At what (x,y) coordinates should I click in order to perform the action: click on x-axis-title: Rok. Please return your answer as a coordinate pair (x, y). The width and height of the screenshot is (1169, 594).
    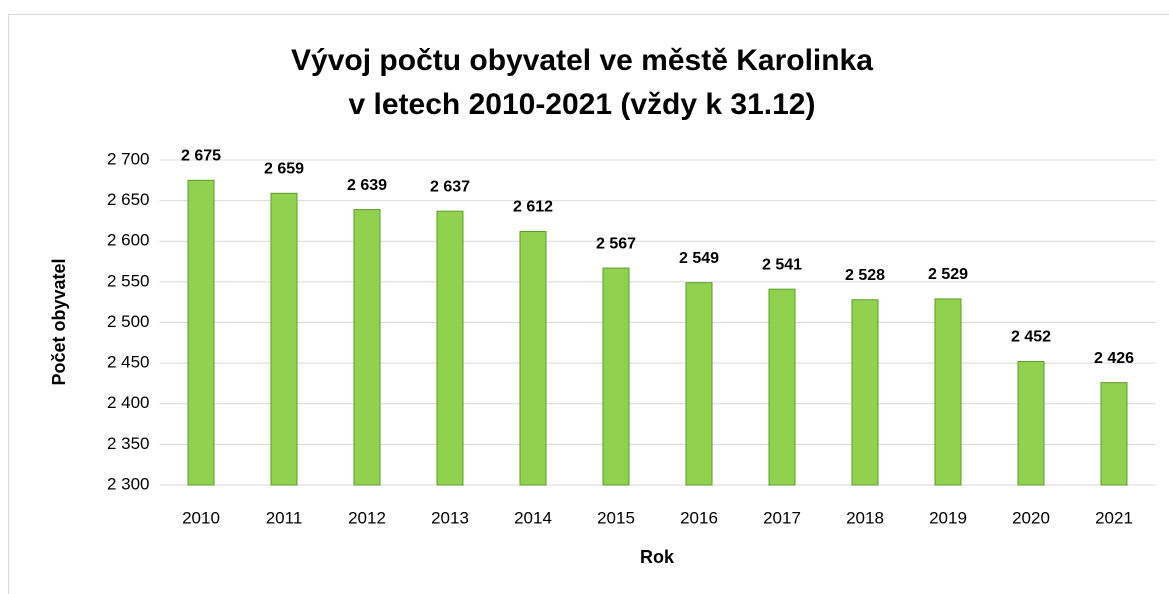
    Looking at the image, I should click on (657, 557).